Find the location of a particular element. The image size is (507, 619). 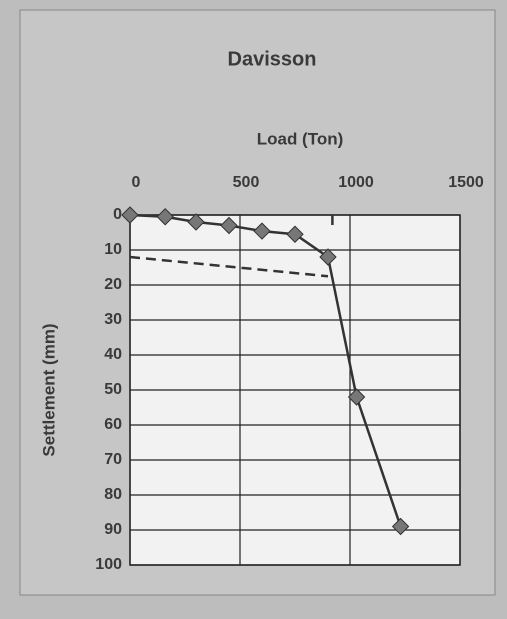

x-tick-label: 0 is located at coordinates (136, 182).